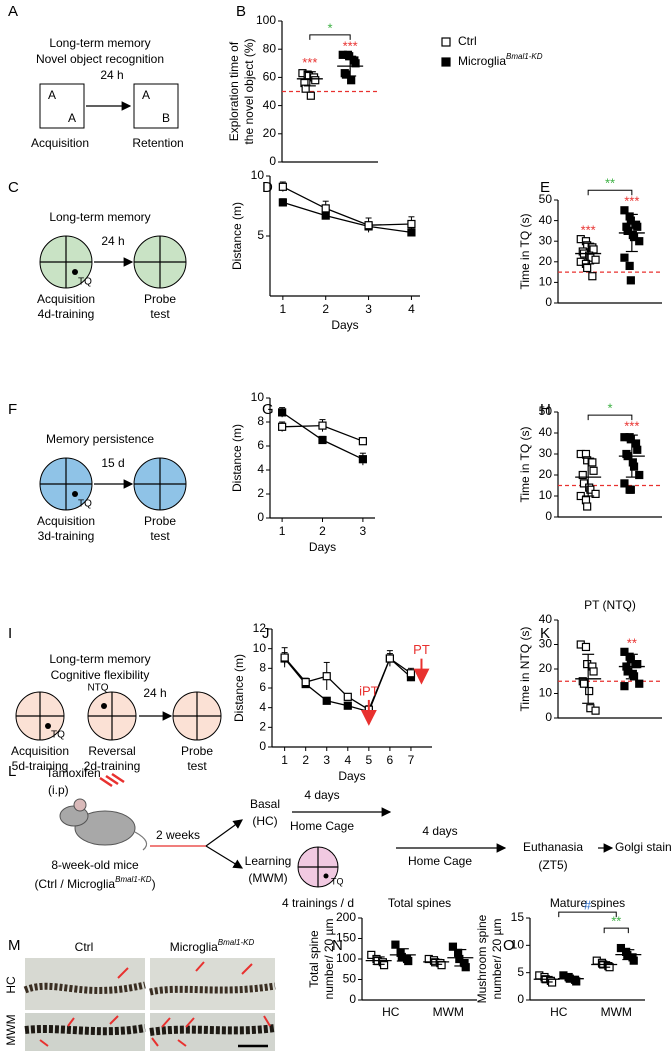 Image resolution: width=672 pixels, height=1052 pixels. Describe the element at coordinates (369, 690) in the screenshot. I see `annotation: iPT` at that location.